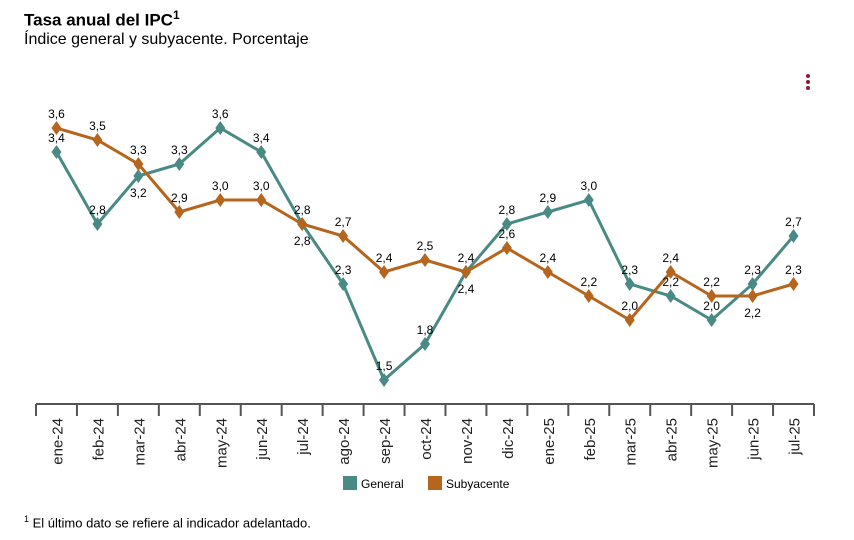  I want to click on x-tick-label: may-24, so click(221, 443).